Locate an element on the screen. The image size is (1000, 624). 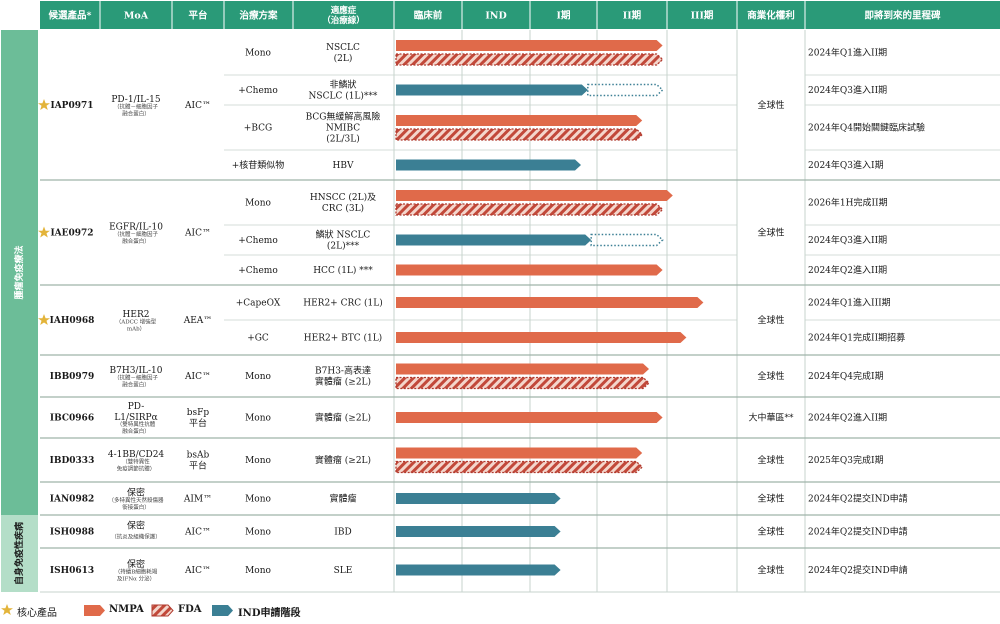
indication: 非鱗狀 NSCLC (1L)*** is located at coordinates (343, 90).